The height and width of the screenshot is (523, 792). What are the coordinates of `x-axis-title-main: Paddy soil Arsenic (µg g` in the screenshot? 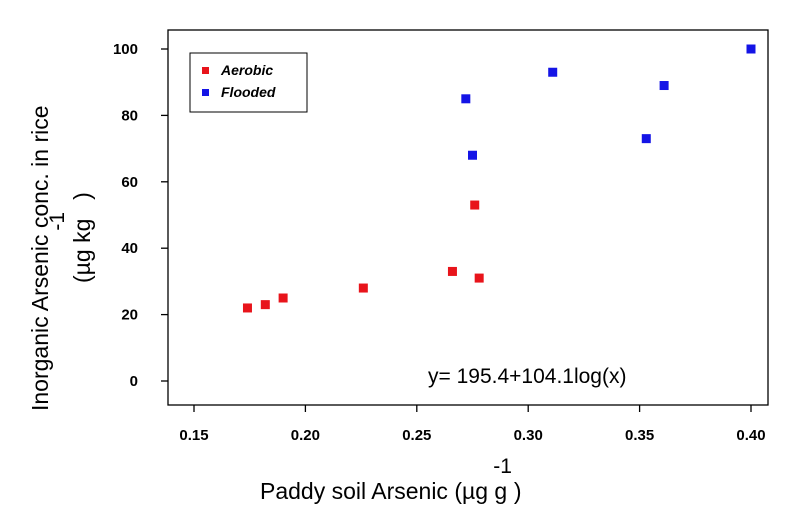 It's located at (383, 491).